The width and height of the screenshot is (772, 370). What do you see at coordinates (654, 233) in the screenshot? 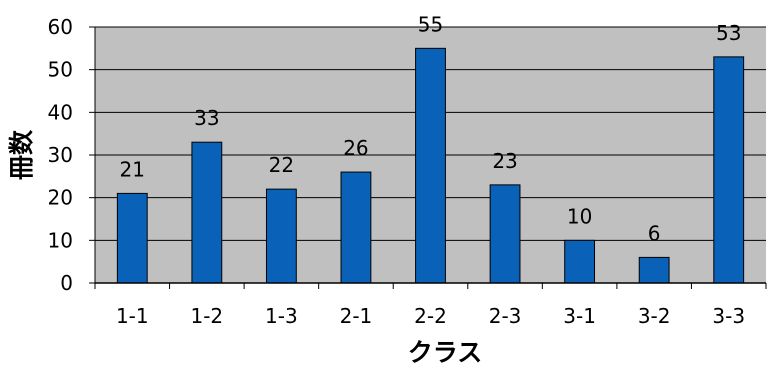
I see `data-label: 6` at bounding box center [654, 233].